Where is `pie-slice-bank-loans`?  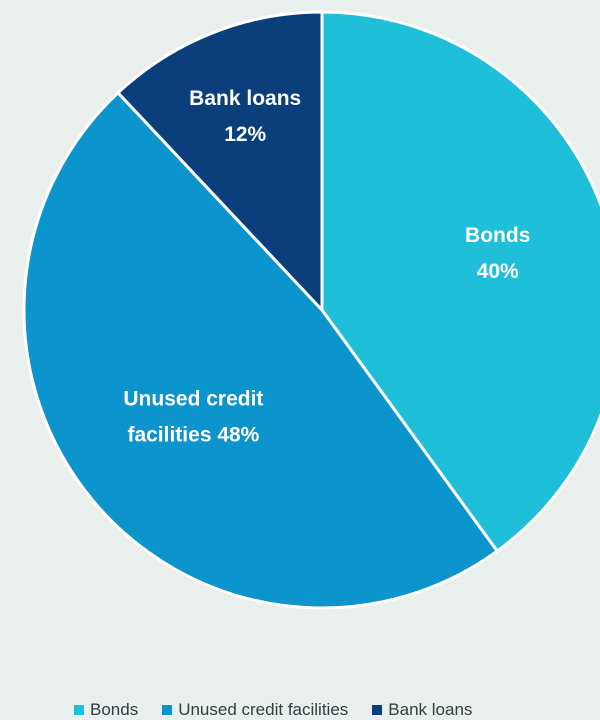
pie-slice-bank-loans is located at coordinates (219, 162).